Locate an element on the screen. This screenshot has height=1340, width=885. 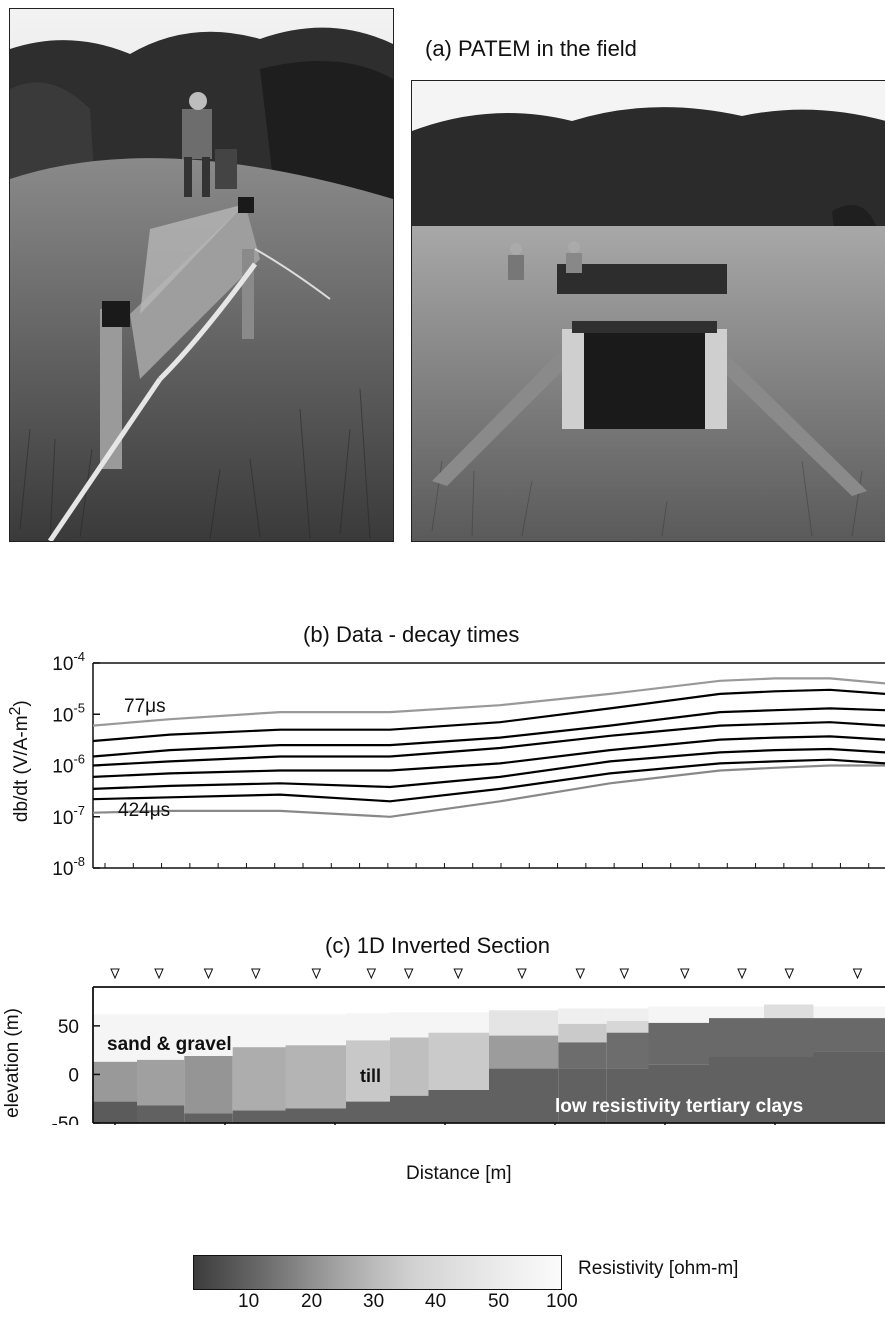
decay-y-tick-label: 10⁻⁴ is located at coordinates (68, 662).